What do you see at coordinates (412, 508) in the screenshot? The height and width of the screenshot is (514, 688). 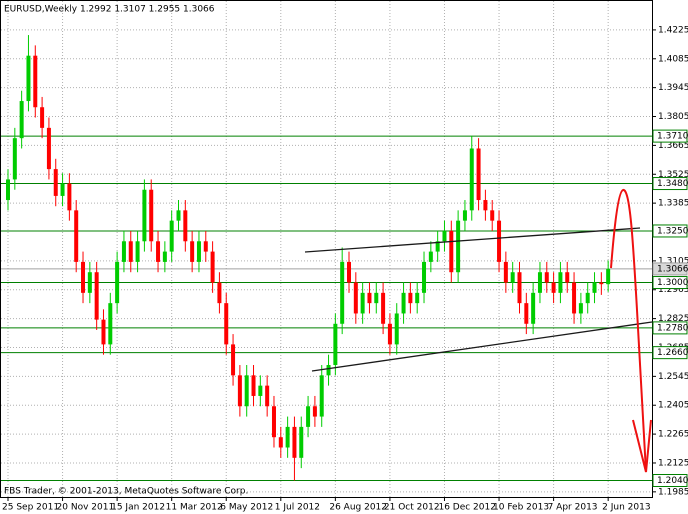 I see `x-tick-label: 21 Oct 2012` at bounding box center [412, 508].